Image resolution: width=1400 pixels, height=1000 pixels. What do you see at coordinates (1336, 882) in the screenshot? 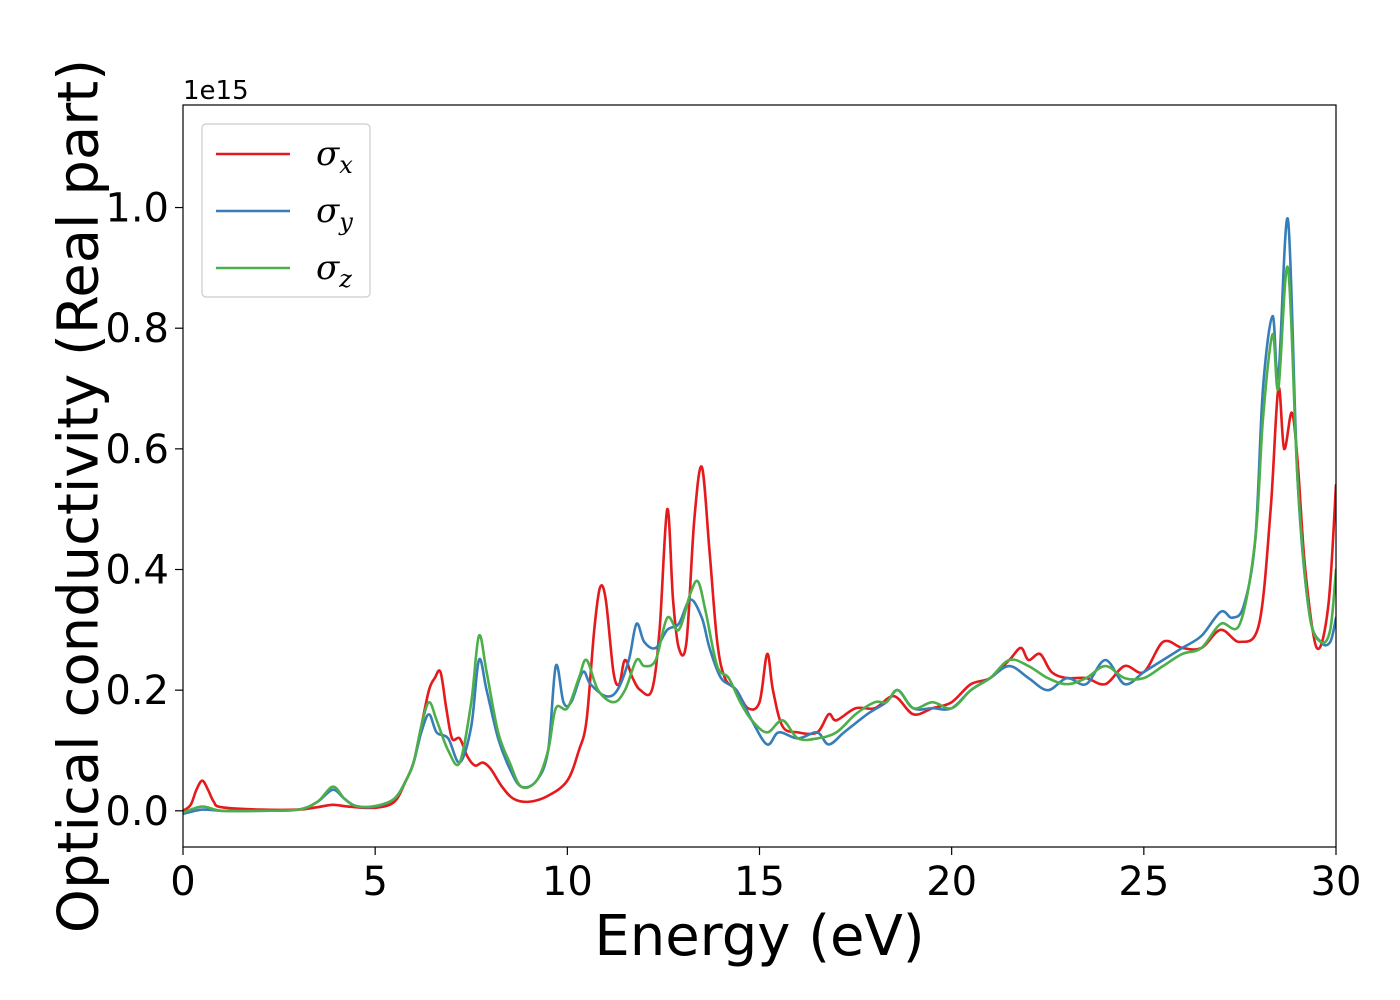
I see `x-tick-label: 30` at bounding box center [1336, 882].